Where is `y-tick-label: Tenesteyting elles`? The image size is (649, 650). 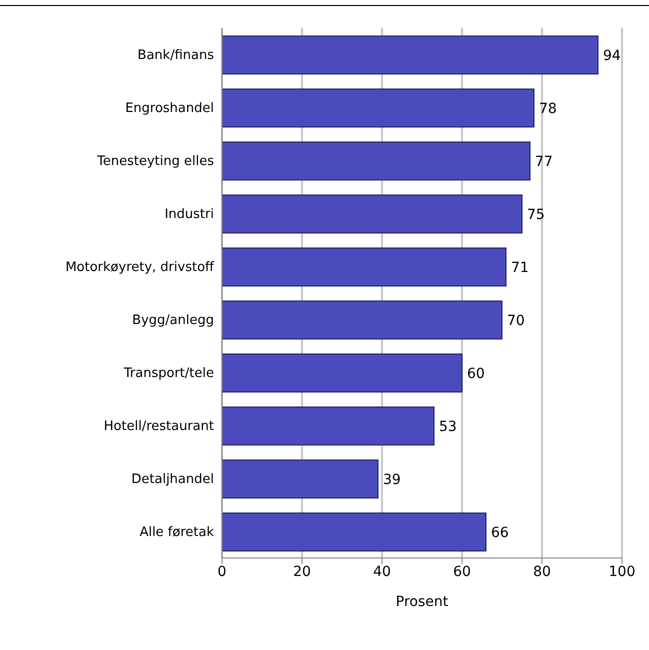 y-tick-label: Tenesteyting elles is located at coordinates (155, 162).